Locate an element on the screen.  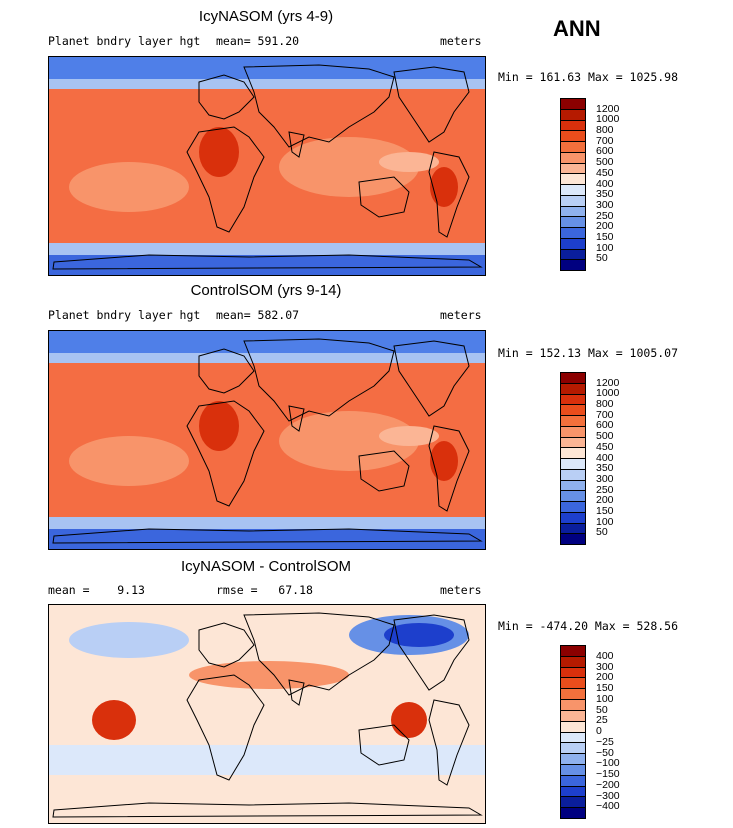
panel-3-rmse-label: rmse = 67.18 is located at coordinates (264, 590).